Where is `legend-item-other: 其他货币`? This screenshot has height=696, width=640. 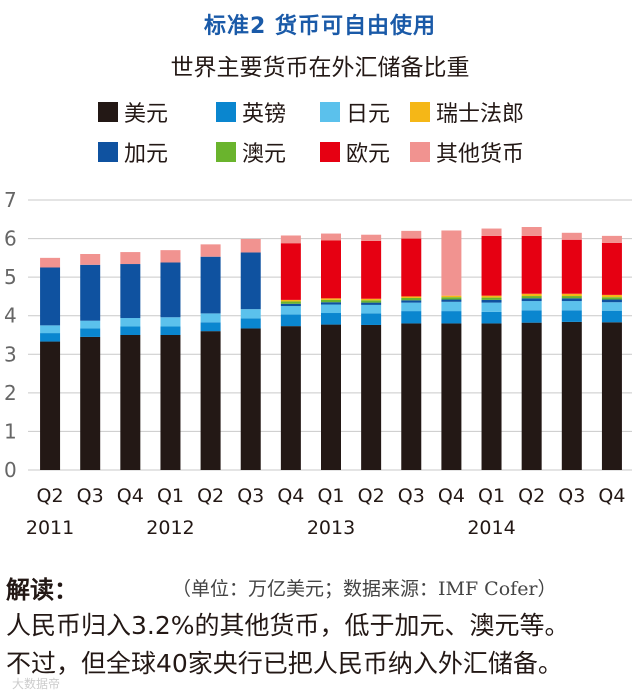
legend-item-other: 其他货币 is located at coordinates (467, 152).